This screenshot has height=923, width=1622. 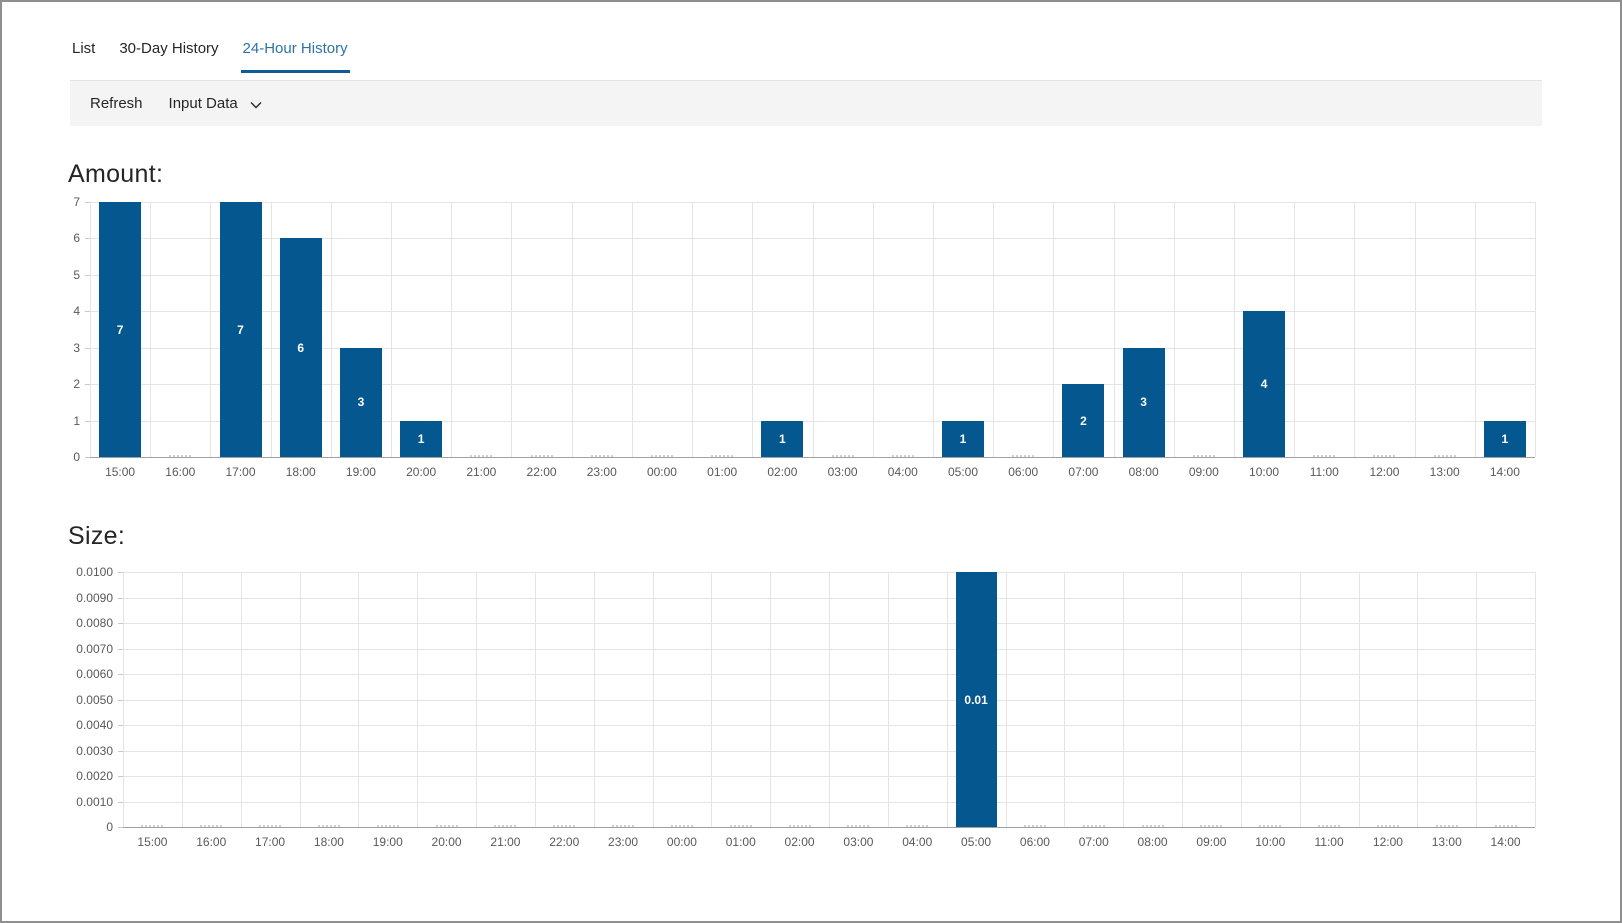 I want to click on bar-18:00, so click(x=300, y=347).